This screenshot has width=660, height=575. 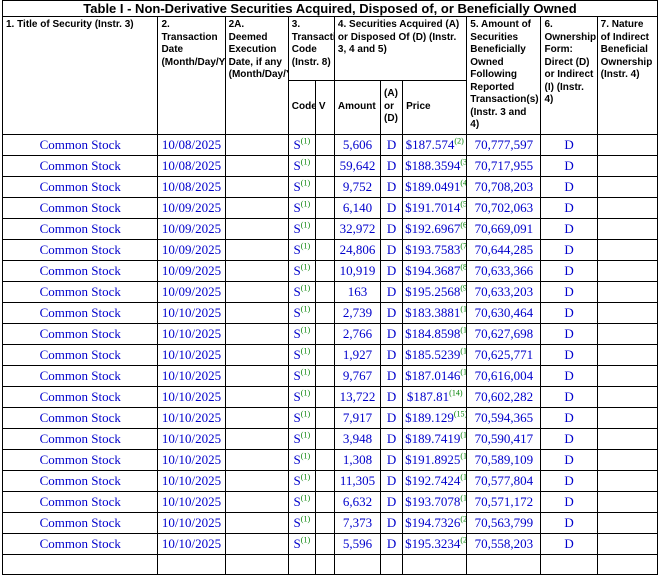 What do you see at coordinates (357, 144) in the screenshot?
I see `amount-cell: 5,606` at bounding box center [357, 144].